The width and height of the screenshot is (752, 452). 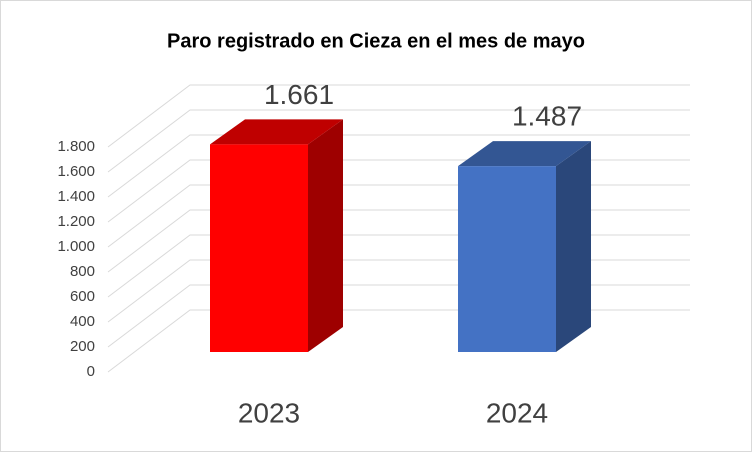 What do you see at coordinates (91, 371) in the screenshot?
I see `y-tick-label: 0` at bounding box center [91, 371].